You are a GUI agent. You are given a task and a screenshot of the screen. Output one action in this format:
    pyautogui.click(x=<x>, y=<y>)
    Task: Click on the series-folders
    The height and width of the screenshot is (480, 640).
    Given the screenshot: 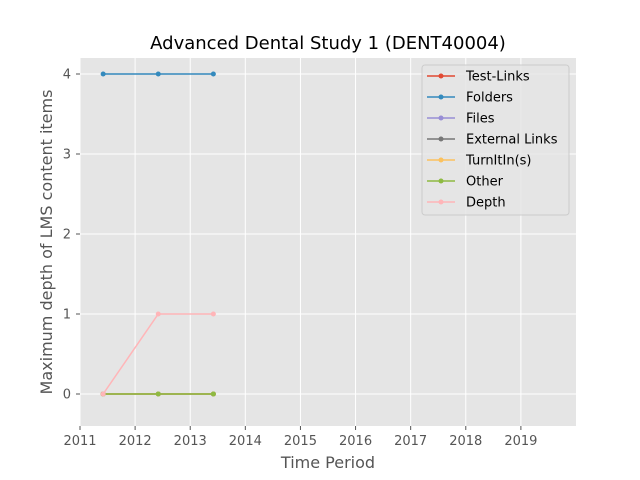 What is the action you would take?
    pyautogui.click(x=158, y=74)
    